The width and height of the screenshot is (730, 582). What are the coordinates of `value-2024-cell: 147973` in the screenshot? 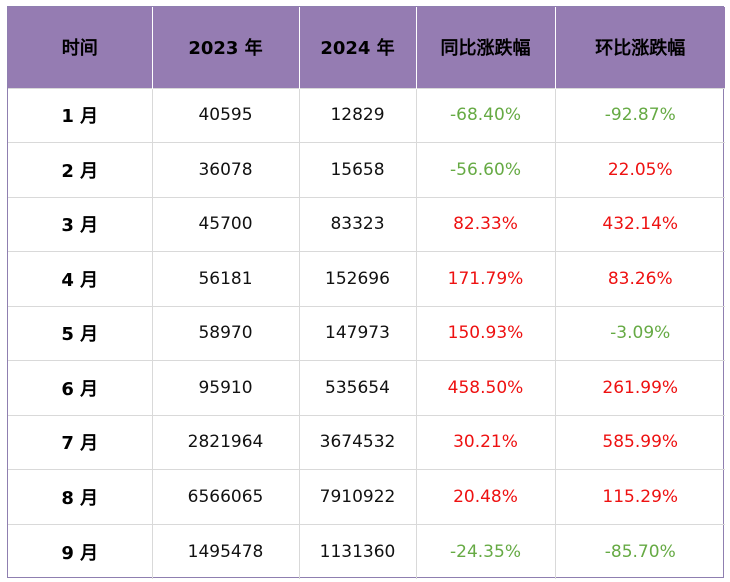 It's located at (358, 333).